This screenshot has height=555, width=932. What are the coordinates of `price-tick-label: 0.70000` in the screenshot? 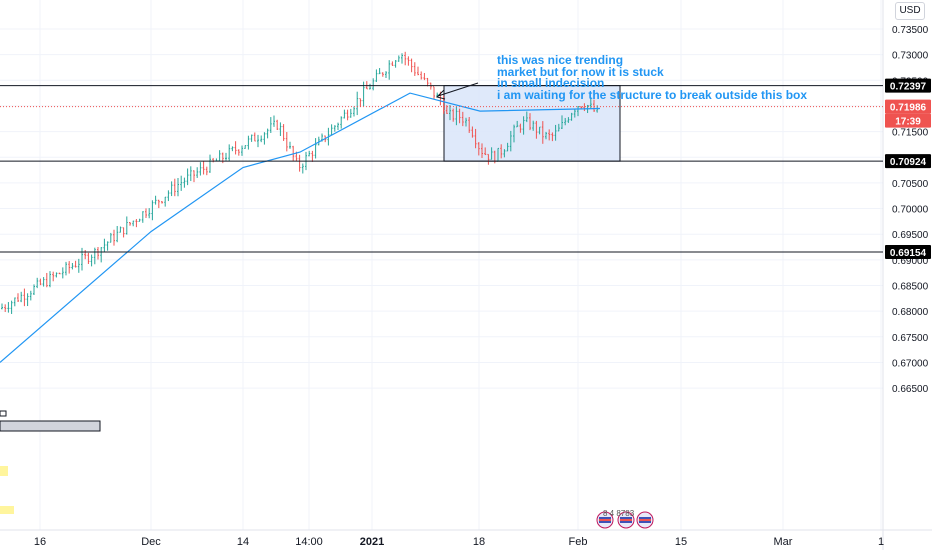 It's located at (910, 210).